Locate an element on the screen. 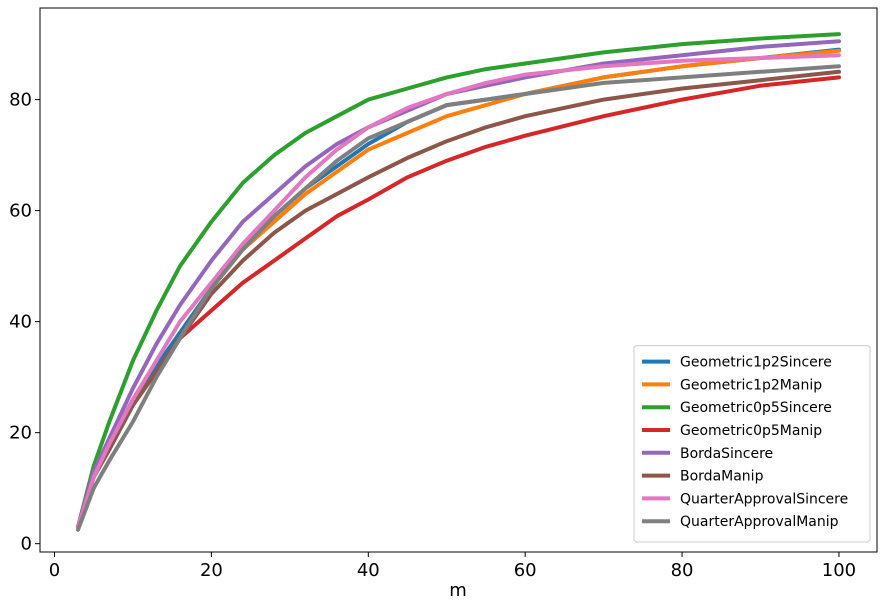  legend-label-2: Geometric0p5Sincere is located at coordinates (756, 408).